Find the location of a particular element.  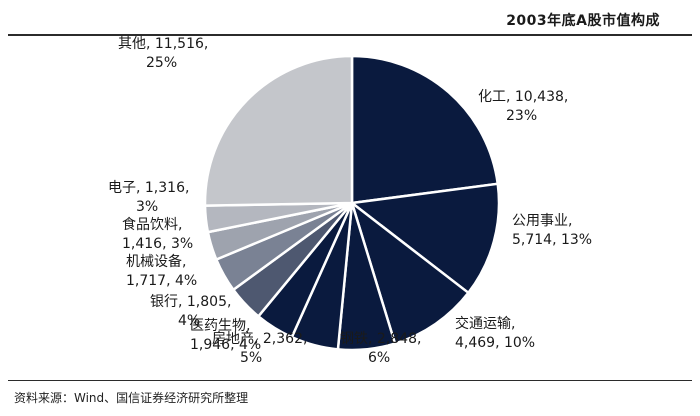

slice-label-4: 钢铁, 2,848, is located at coordinates (380, 339).